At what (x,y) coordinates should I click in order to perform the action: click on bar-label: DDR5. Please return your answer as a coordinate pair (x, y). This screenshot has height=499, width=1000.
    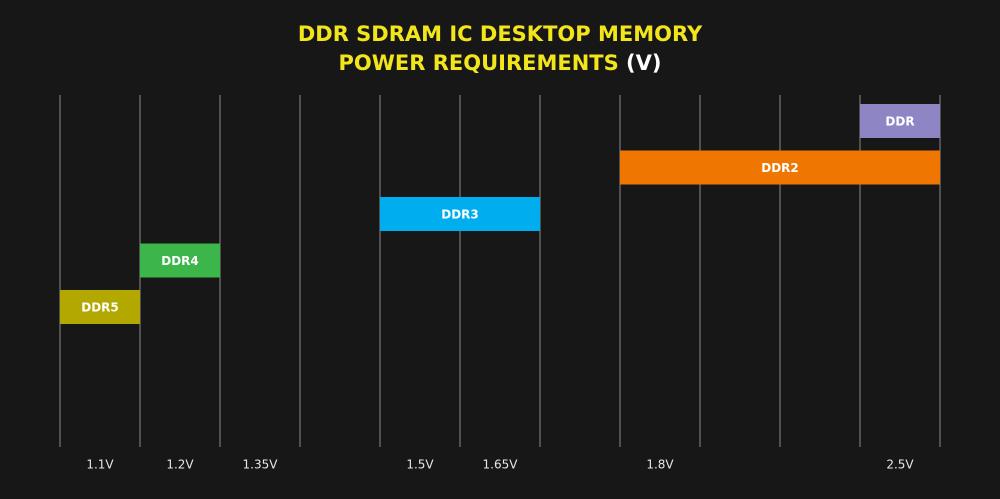
    Looking at the image, I should click on (100, 308).